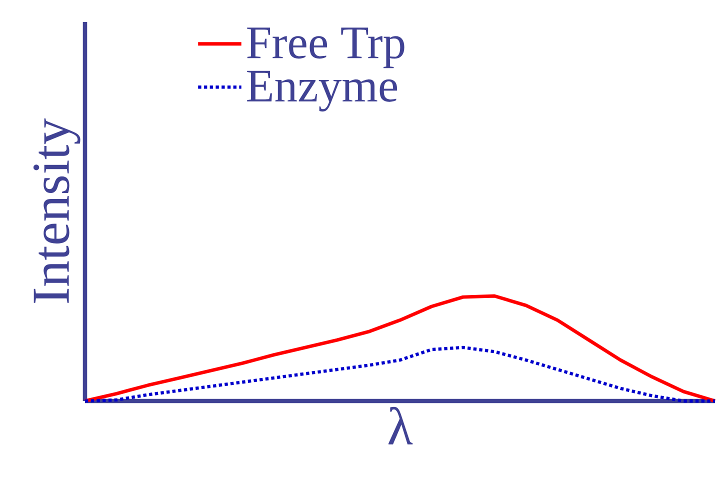  What do you see at coordinates (56, 210) in the screenshot?
I see `y-axis-title: Intensity` at bounding box center [56, 210].